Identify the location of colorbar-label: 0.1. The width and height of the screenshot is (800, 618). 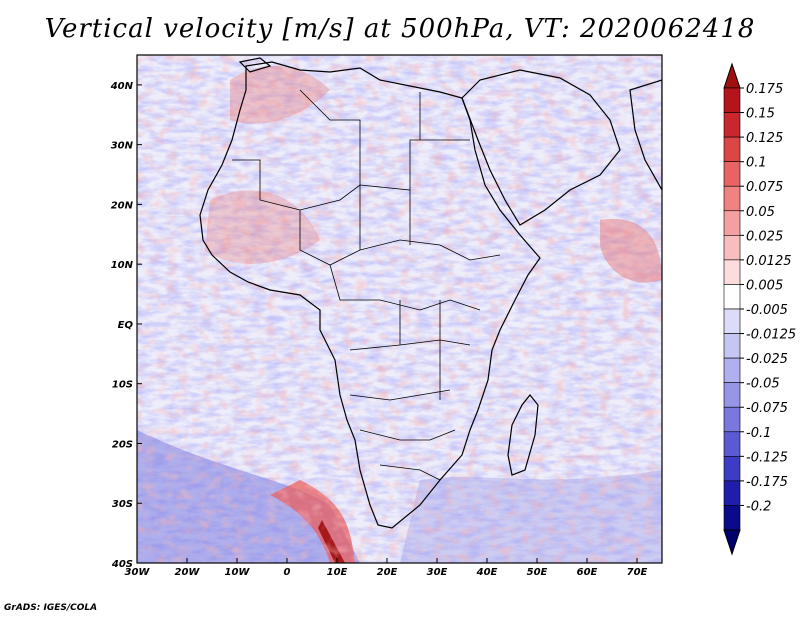
(756, 163).